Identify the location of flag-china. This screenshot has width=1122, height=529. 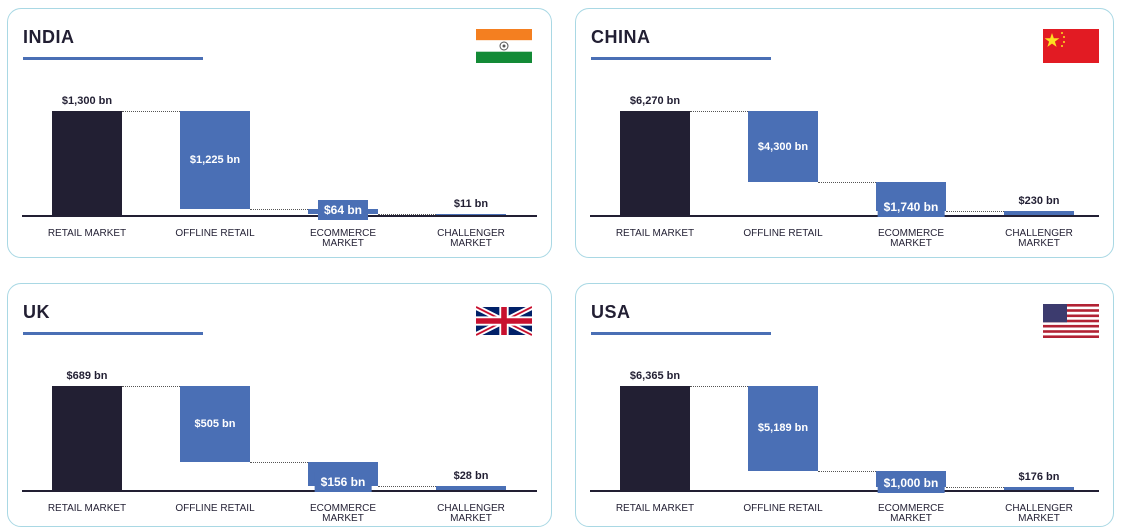
(1071, 46).